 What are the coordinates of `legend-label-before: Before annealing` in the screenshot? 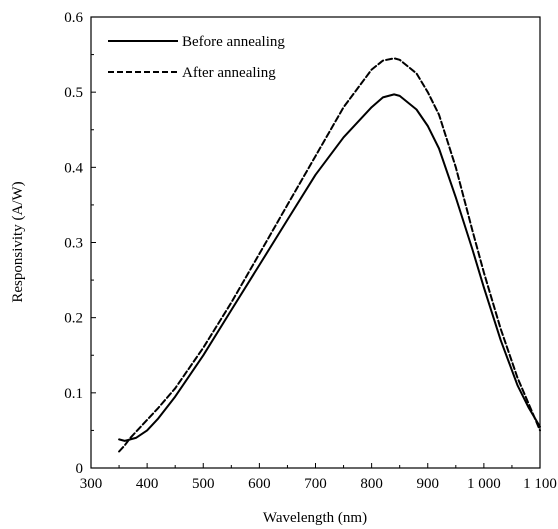 It's located at (233, 42).